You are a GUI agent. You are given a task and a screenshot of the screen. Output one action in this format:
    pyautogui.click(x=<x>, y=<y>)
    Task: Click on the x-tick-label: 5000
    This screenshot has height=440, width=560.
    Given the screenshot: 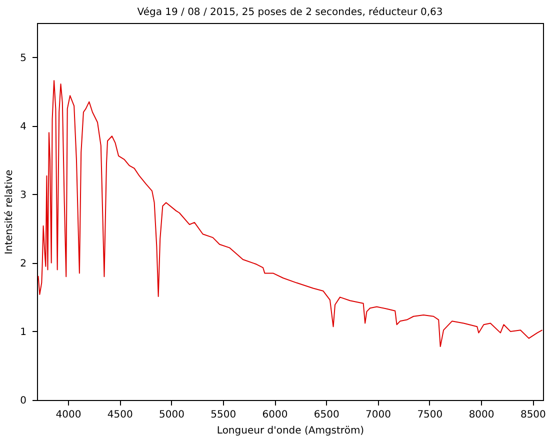 What is the action you would take?
    pyautogui.click(x=171, y=415)
    